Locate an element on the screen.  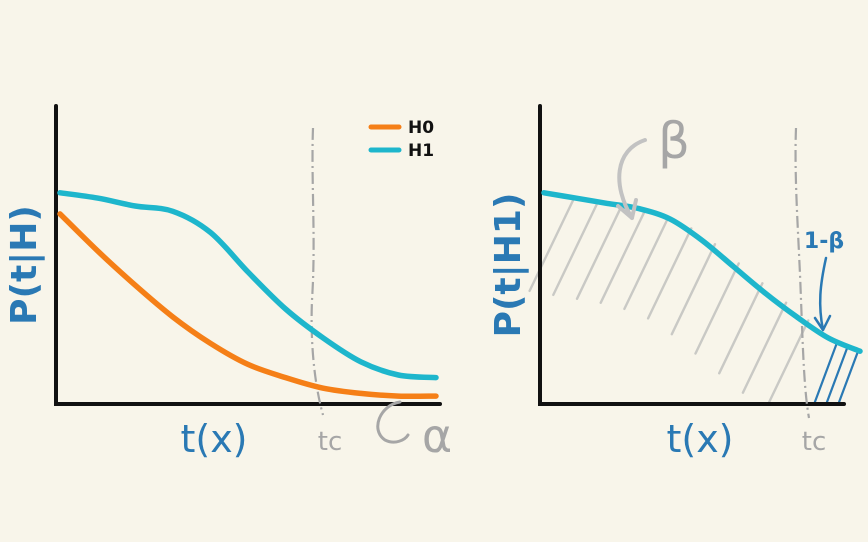
one-minus-beta-hatch-region is located at coordinates (836, 373).